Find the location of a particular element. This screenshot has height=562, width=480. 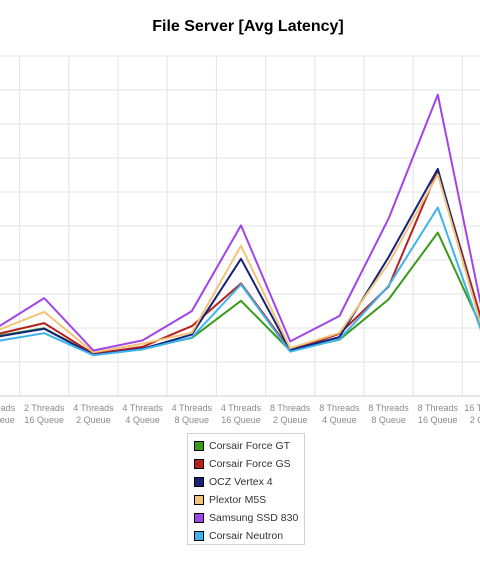

legend-item: Plextor M5S is located at coordinates (249, 500).